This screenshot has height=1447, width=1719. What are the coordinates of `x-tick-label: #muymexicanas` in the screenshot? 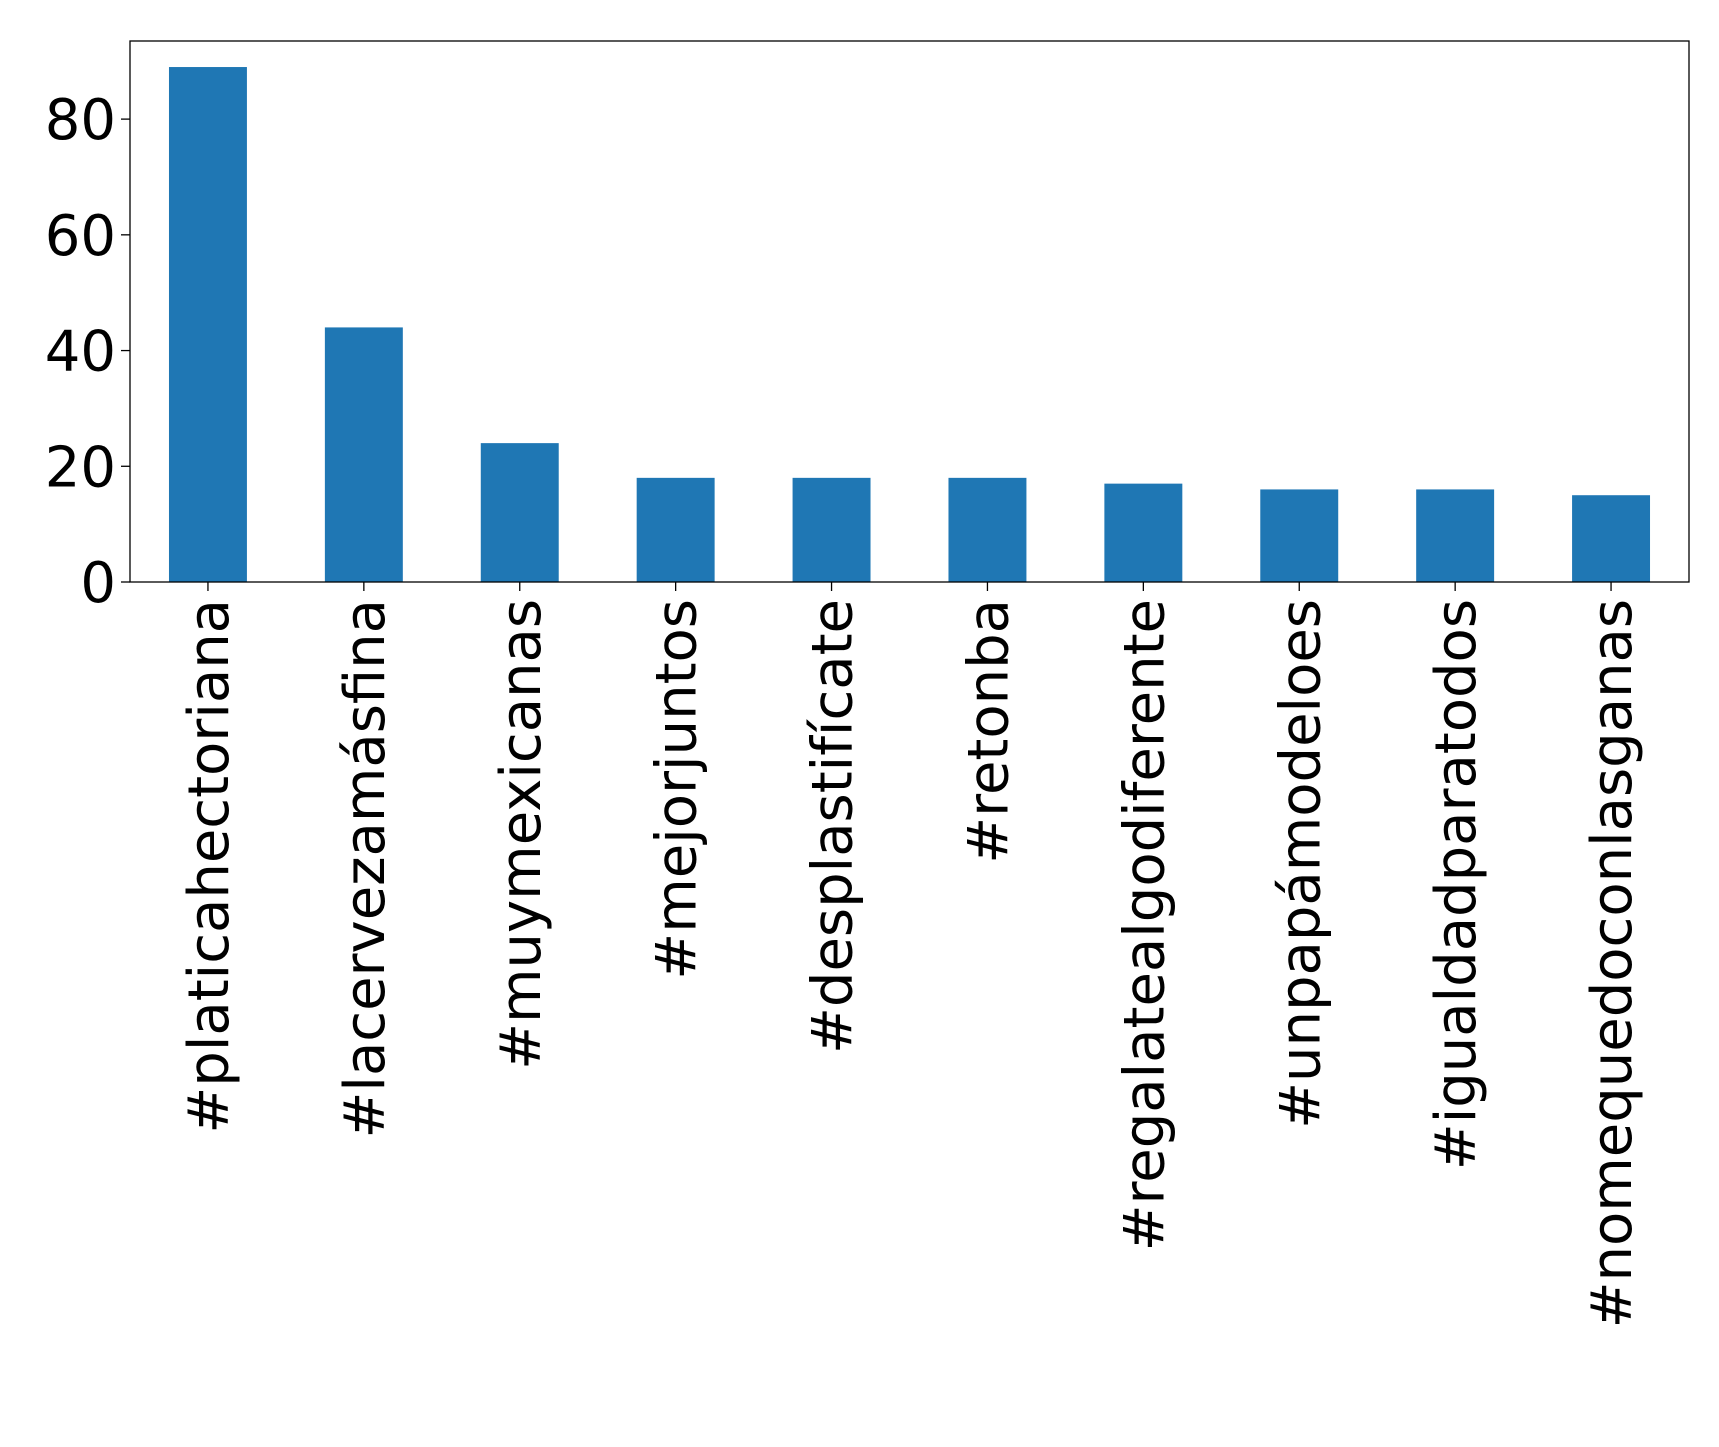 It's located at (521, 834).